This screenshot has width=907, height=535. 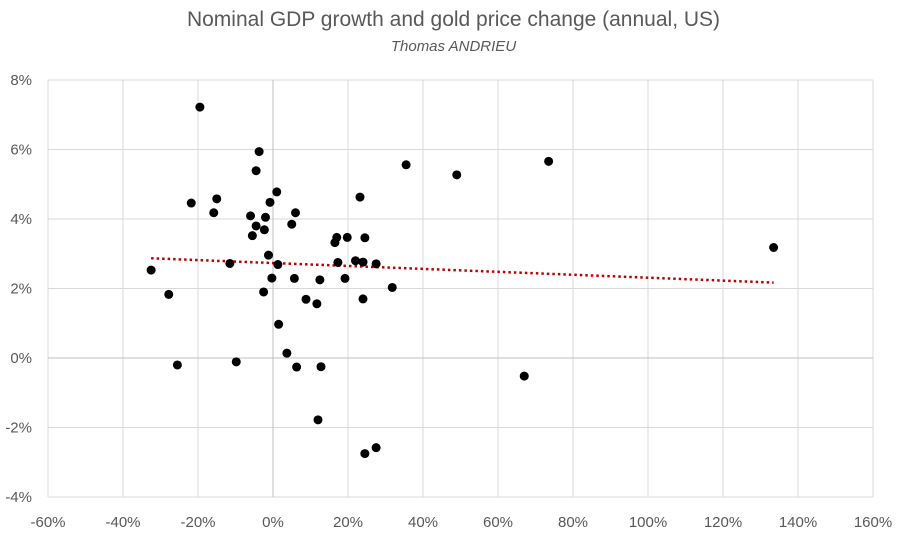 What do you see at coordinates (453, 46) in the screenshot?
I see `chart-subtitle: Thomas ANDRIEU` at bounding box center [453, 46].